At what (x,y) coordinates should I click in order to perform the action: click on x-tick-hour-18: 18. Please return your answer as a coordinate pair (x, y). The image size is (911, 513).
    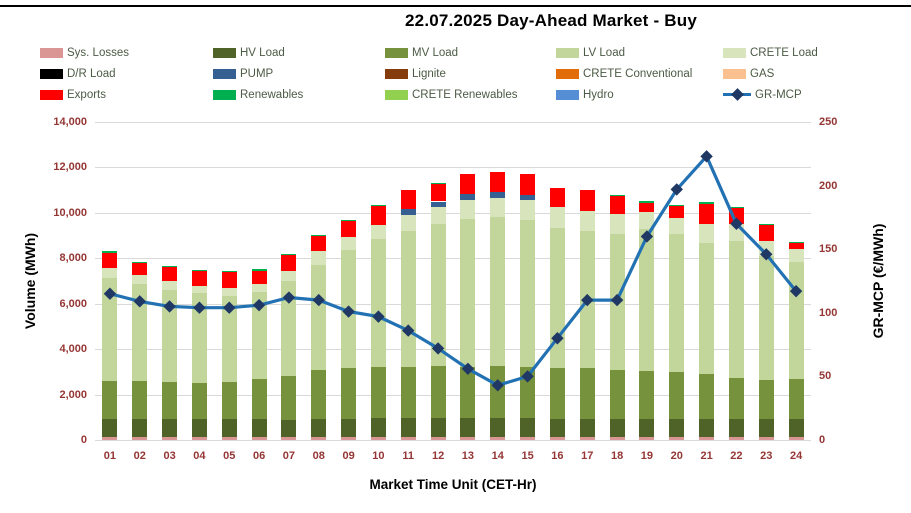
    Looking at the image, I should click on (617, 456).